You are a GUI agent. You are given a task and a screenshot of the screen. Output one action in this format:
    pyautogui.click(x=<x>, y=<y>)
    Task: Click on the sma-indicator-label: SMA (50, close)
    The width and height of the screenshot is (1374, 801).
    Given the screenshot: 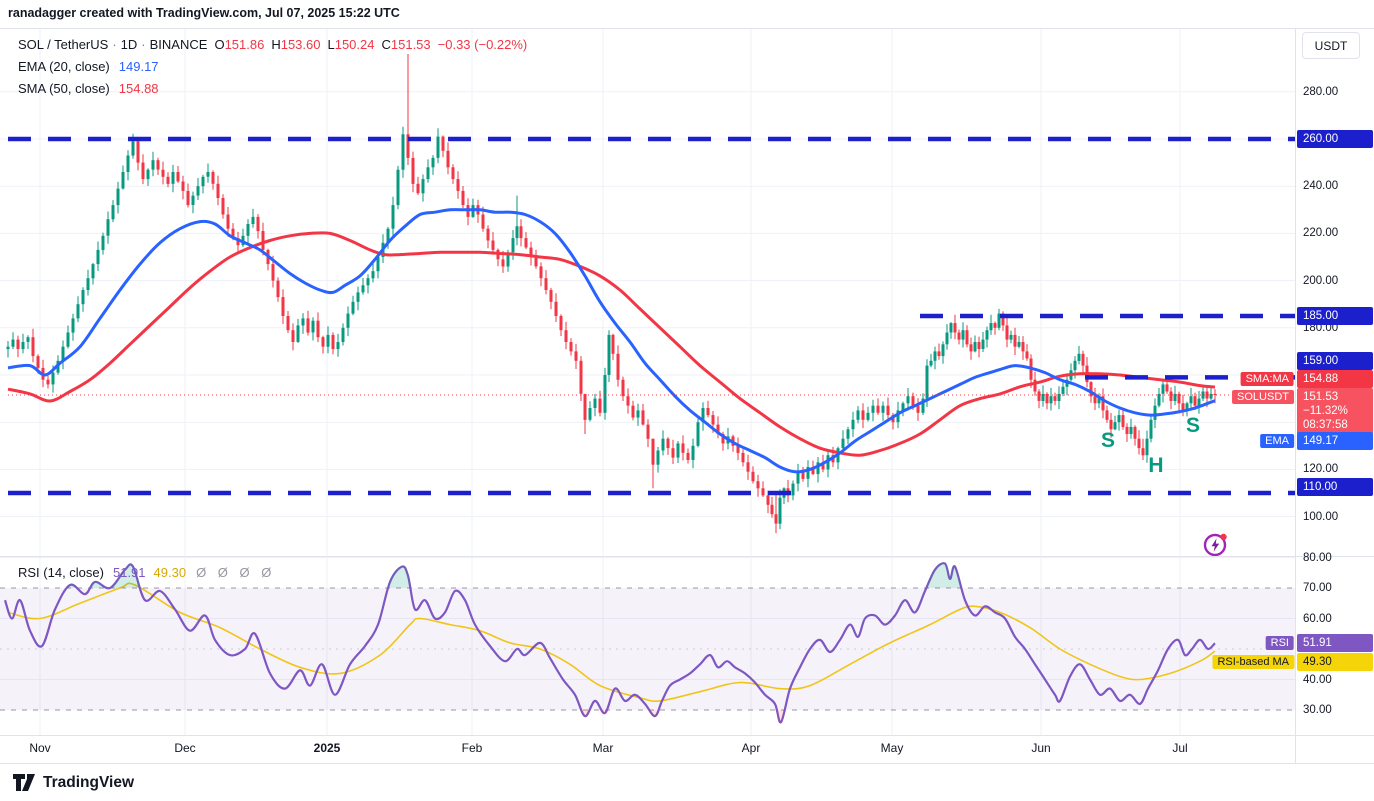 What is the action you would take?
    pyautogui.click(x=64, y=88)
    